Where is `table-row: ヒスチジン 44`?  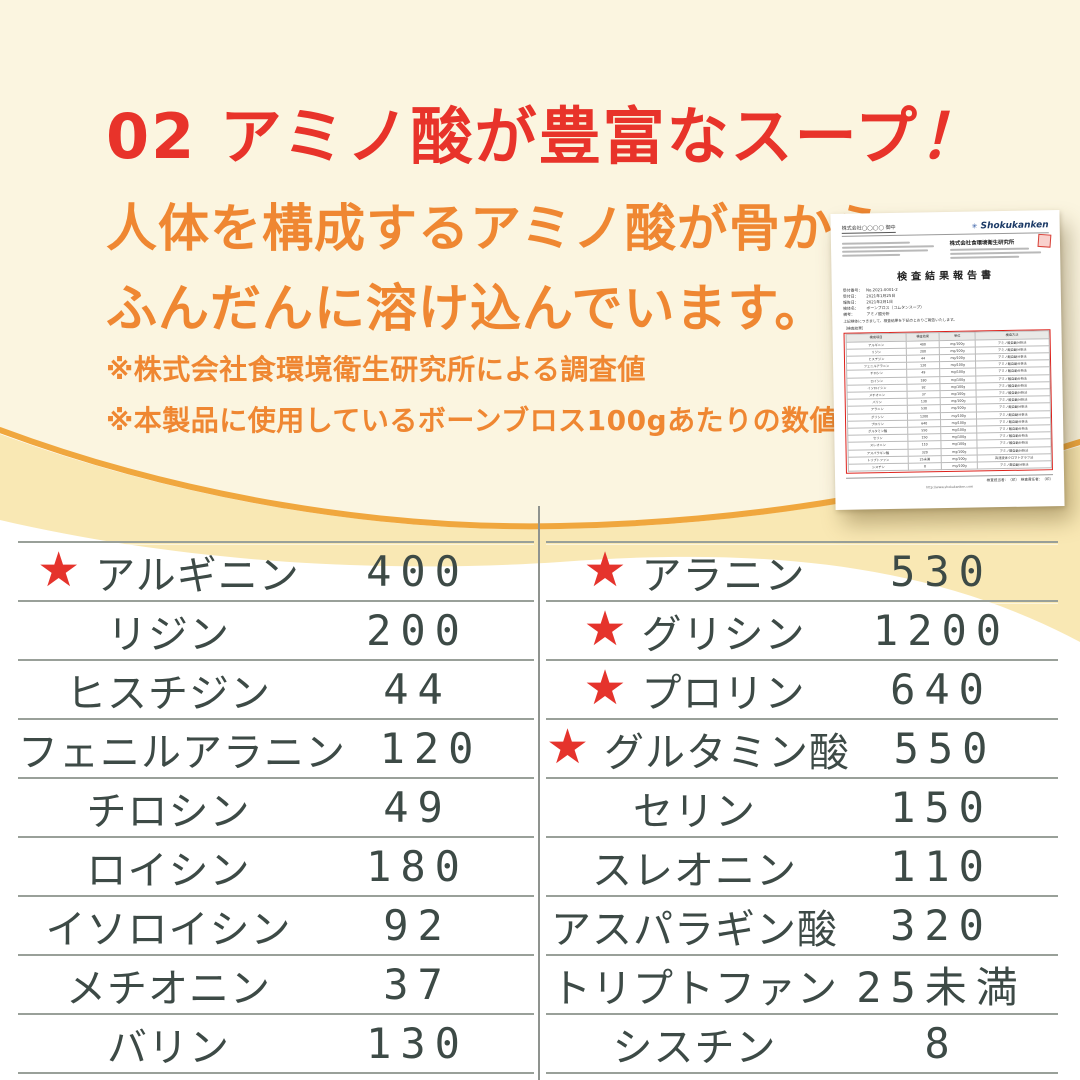
table-row: ヒスチジン 44 is located at coordinates (276, 688).